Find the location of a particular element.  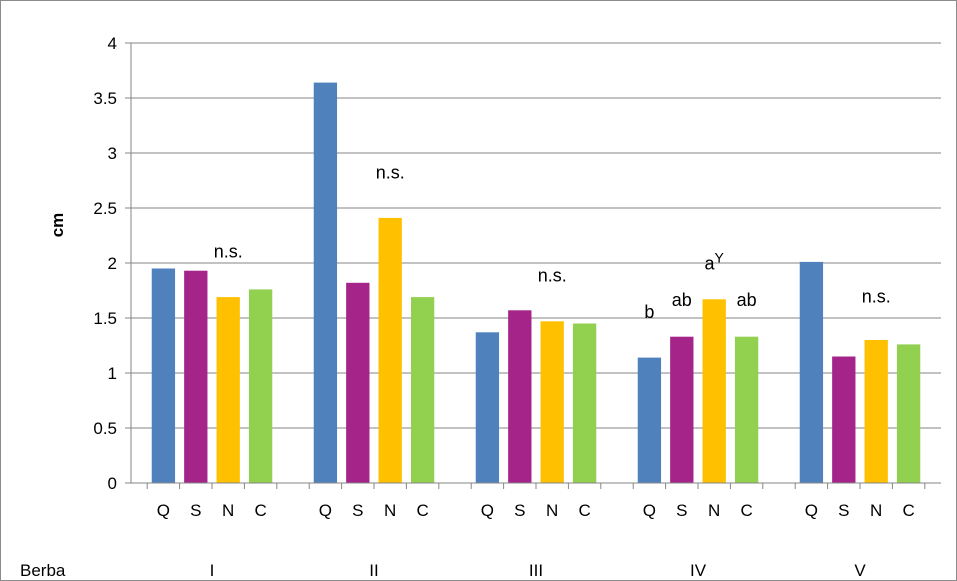

bar-V-S is located at coordinates (844, 419).